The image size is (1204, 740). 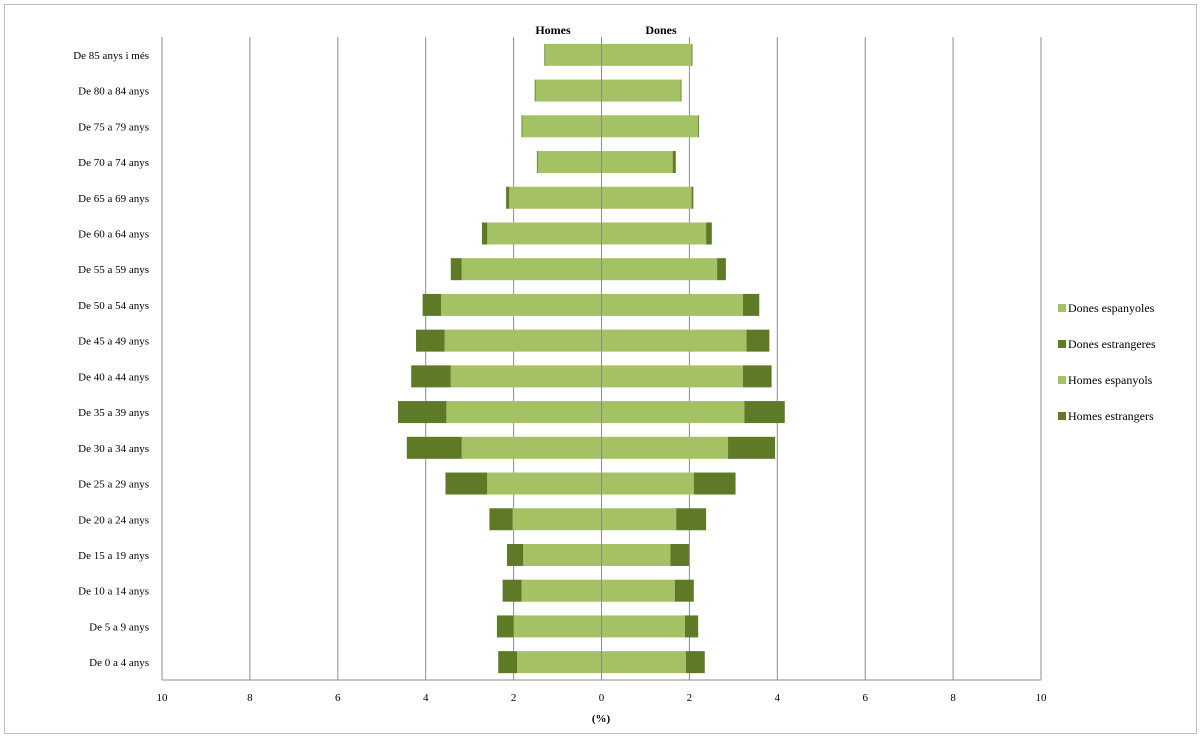 I want to click on legend-label: Dones espanyoles, so click(x=1111, y=308).